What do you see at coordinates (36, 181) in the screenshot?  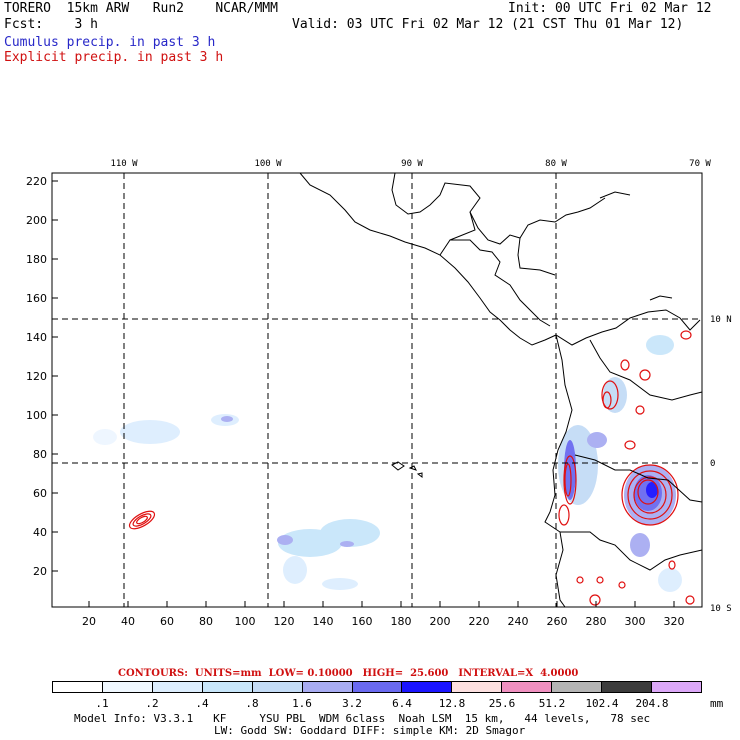 I see `y-tick-label: 220` at bounding box center [36, 181].